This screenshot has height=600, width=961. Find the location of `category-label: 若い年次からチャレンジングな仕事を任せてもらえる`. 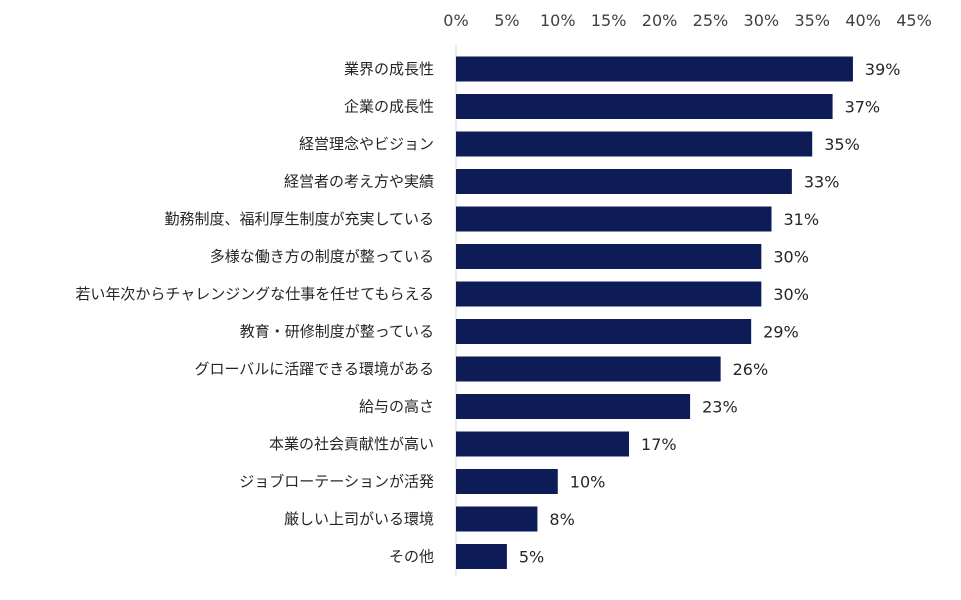

category-label: 若い年次からチャレンジングな仕事を任せてもらえる is located at coordinates (254, 294).